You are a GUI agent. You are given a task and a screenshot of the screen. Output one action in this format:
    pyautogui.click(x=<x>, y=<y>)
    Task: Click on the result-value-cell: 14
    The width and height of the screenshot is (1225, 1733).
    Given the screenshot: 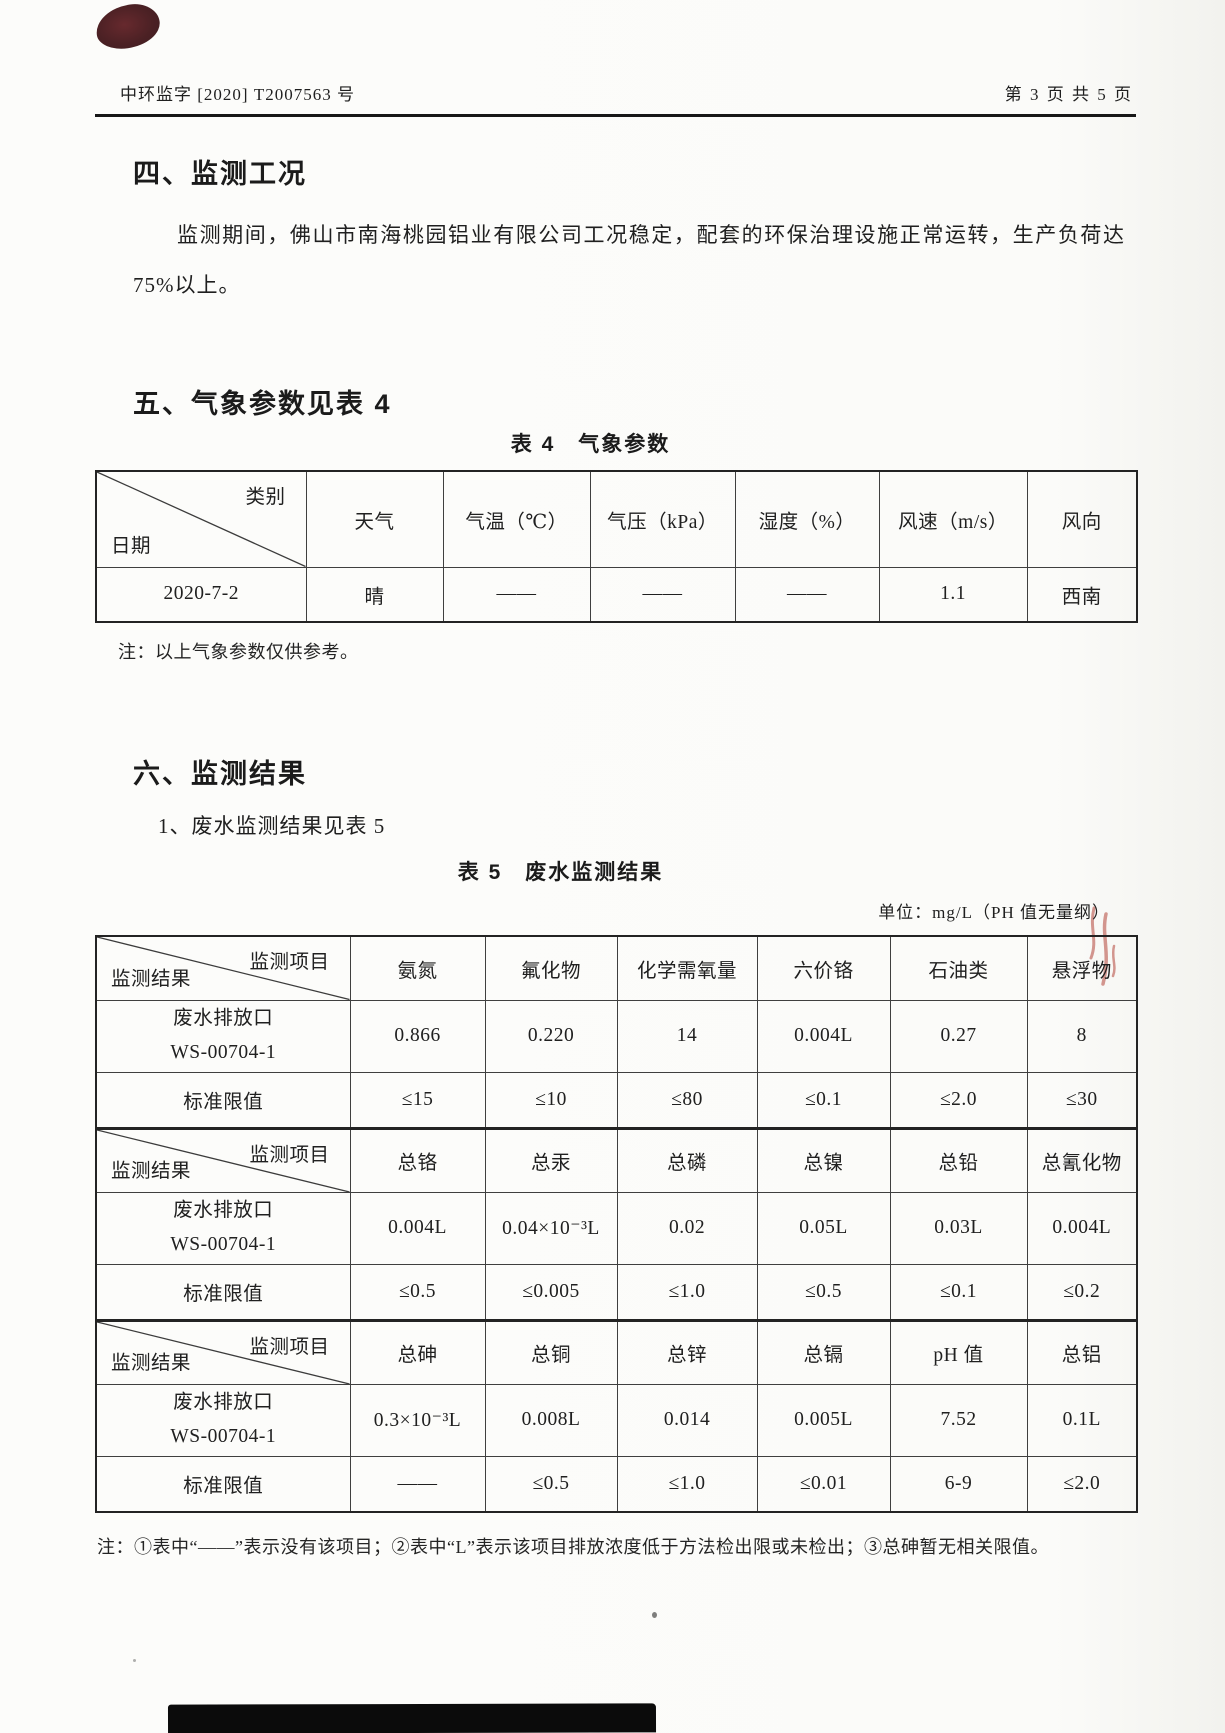 What is the action you would take?
    pyautogui.click(x=687, y=1036)
    